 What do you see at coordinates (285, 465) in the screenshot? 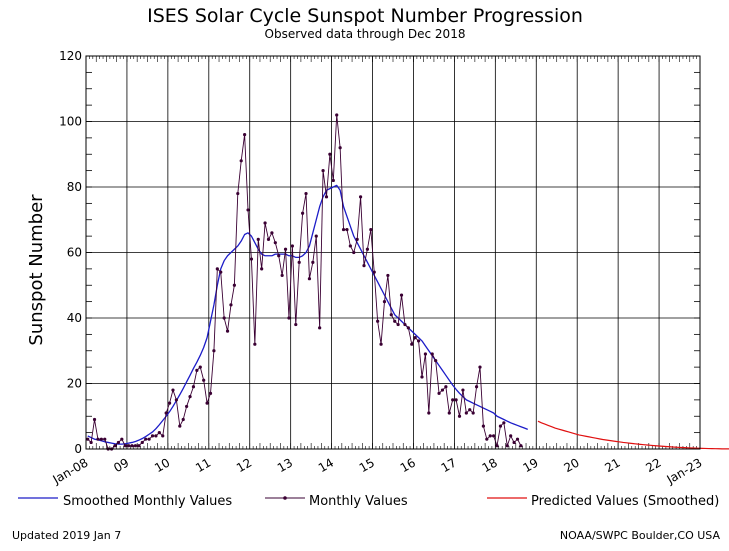
I see `x-tick-label: 13` at bounding box center [285, 465].